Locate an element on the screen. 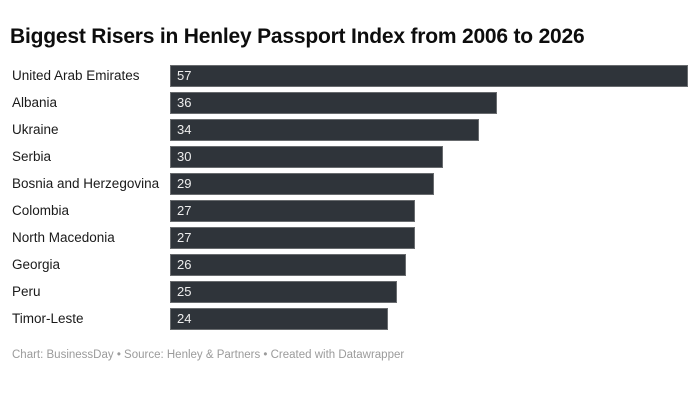 The height and width of the screenshot is (400, 700). chart-row: United Arab Emirates 57 is located at coordinates (344, 75).